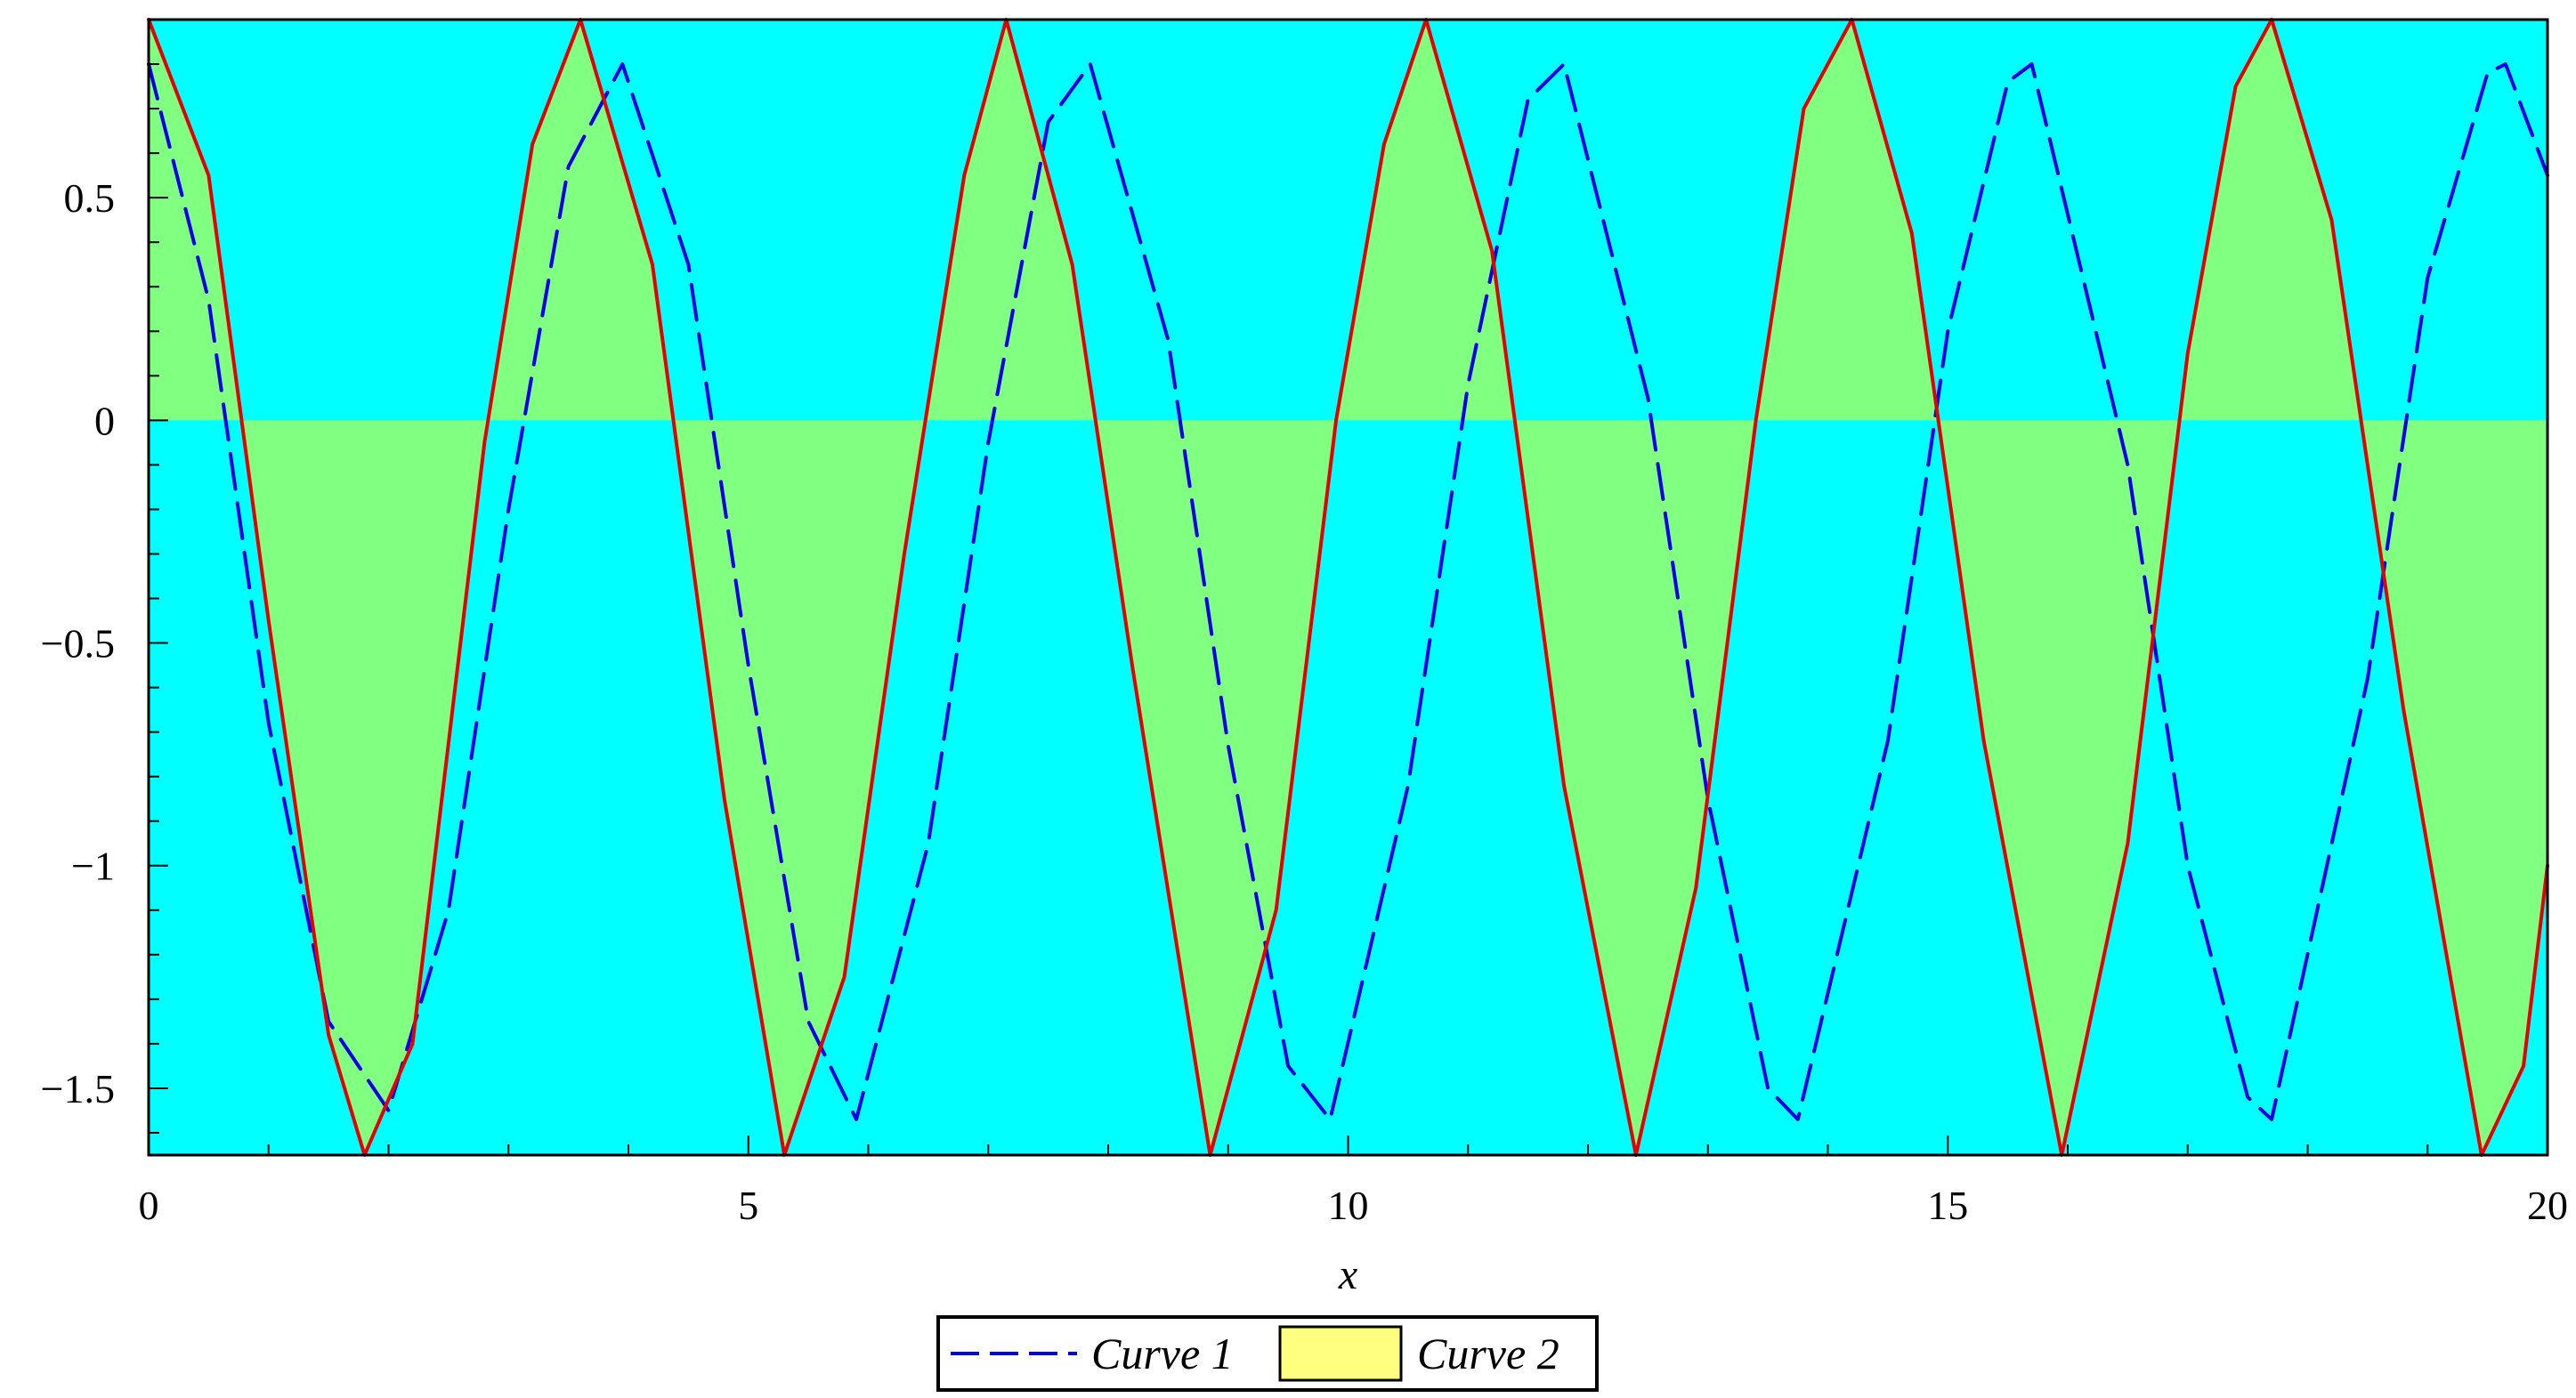 The image size is (2576, 1398). I want to click on legend: Curve 1 Curve 2, so click(1267, 1354).